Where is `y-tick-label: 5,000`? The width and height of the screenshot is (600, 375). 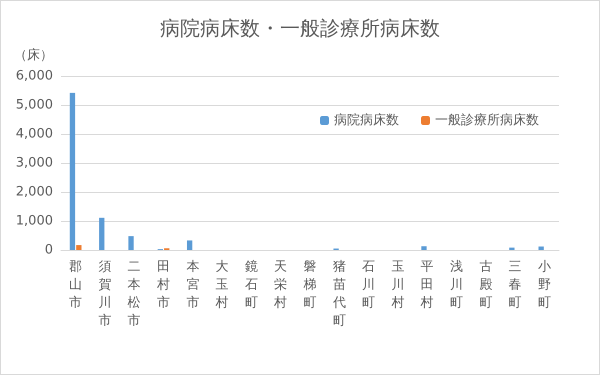 y-tick-label: 5,000 is located at coordinates (34, 105).